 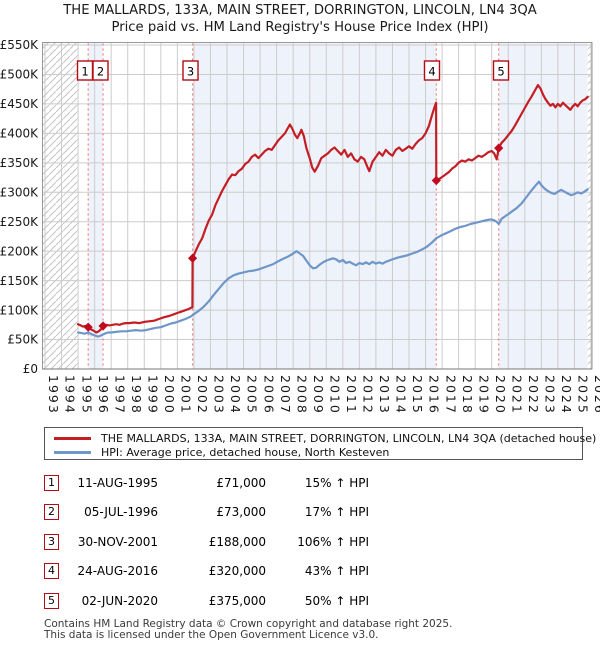 What do you see at coordinates (53, 395) in the screenshot?
I see `x-axis-tick-label: 1993` at bounding box center [53, 395].